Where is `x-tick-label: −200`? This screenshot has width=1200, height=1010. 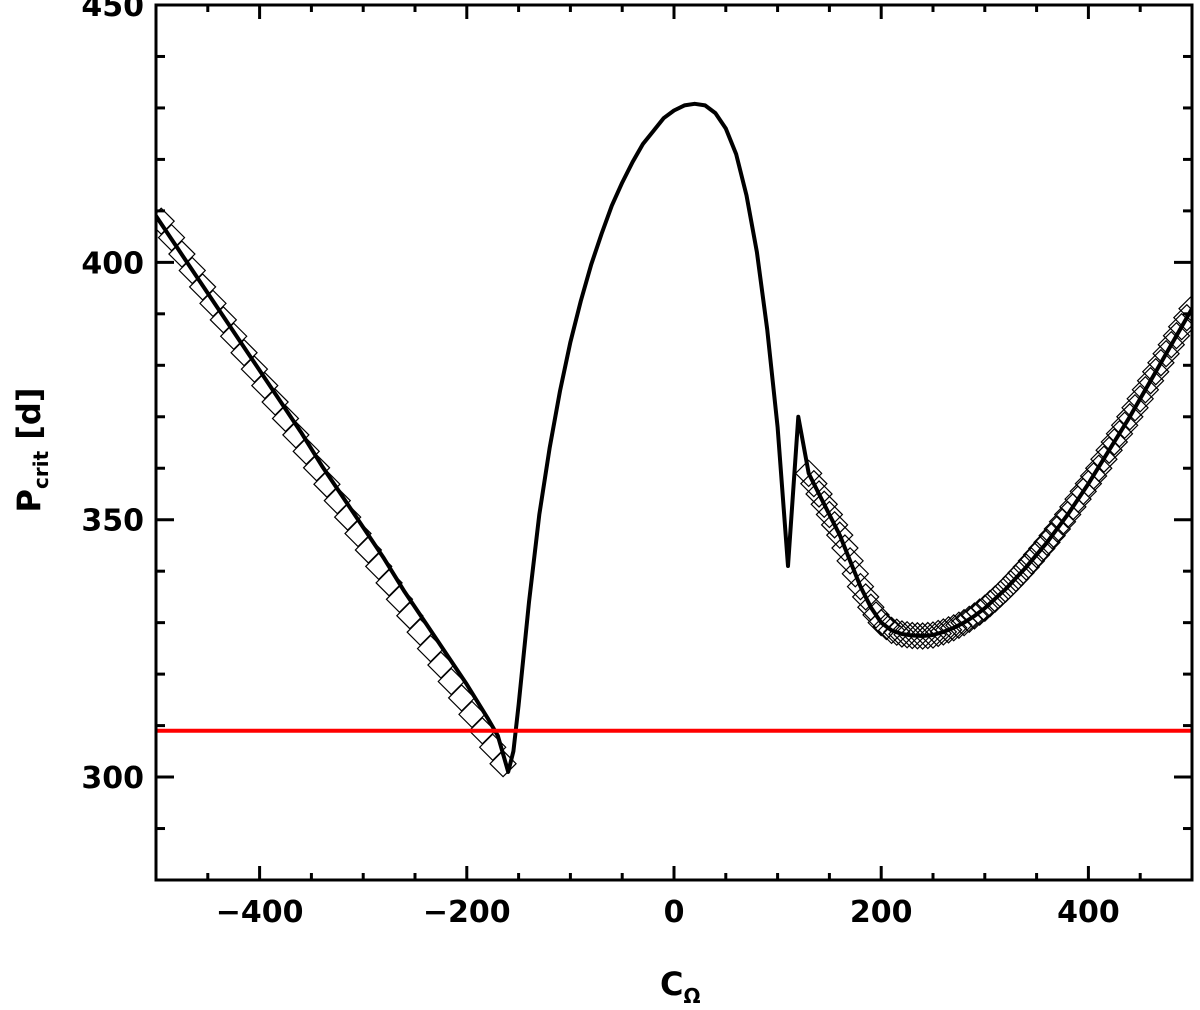 x-tick-label: −200 is located at coordinates (467, 912).